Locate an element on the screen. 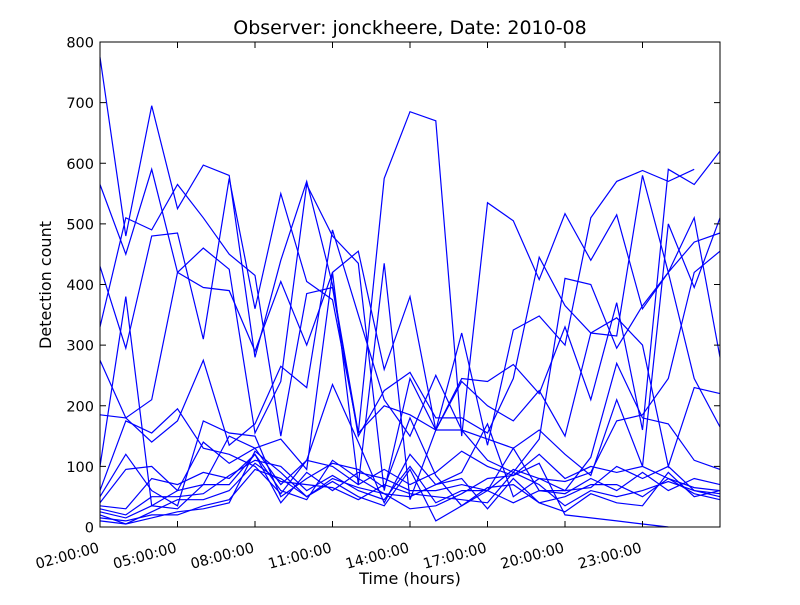  y-tick-label: 600 is located at coordinates (80, 165).